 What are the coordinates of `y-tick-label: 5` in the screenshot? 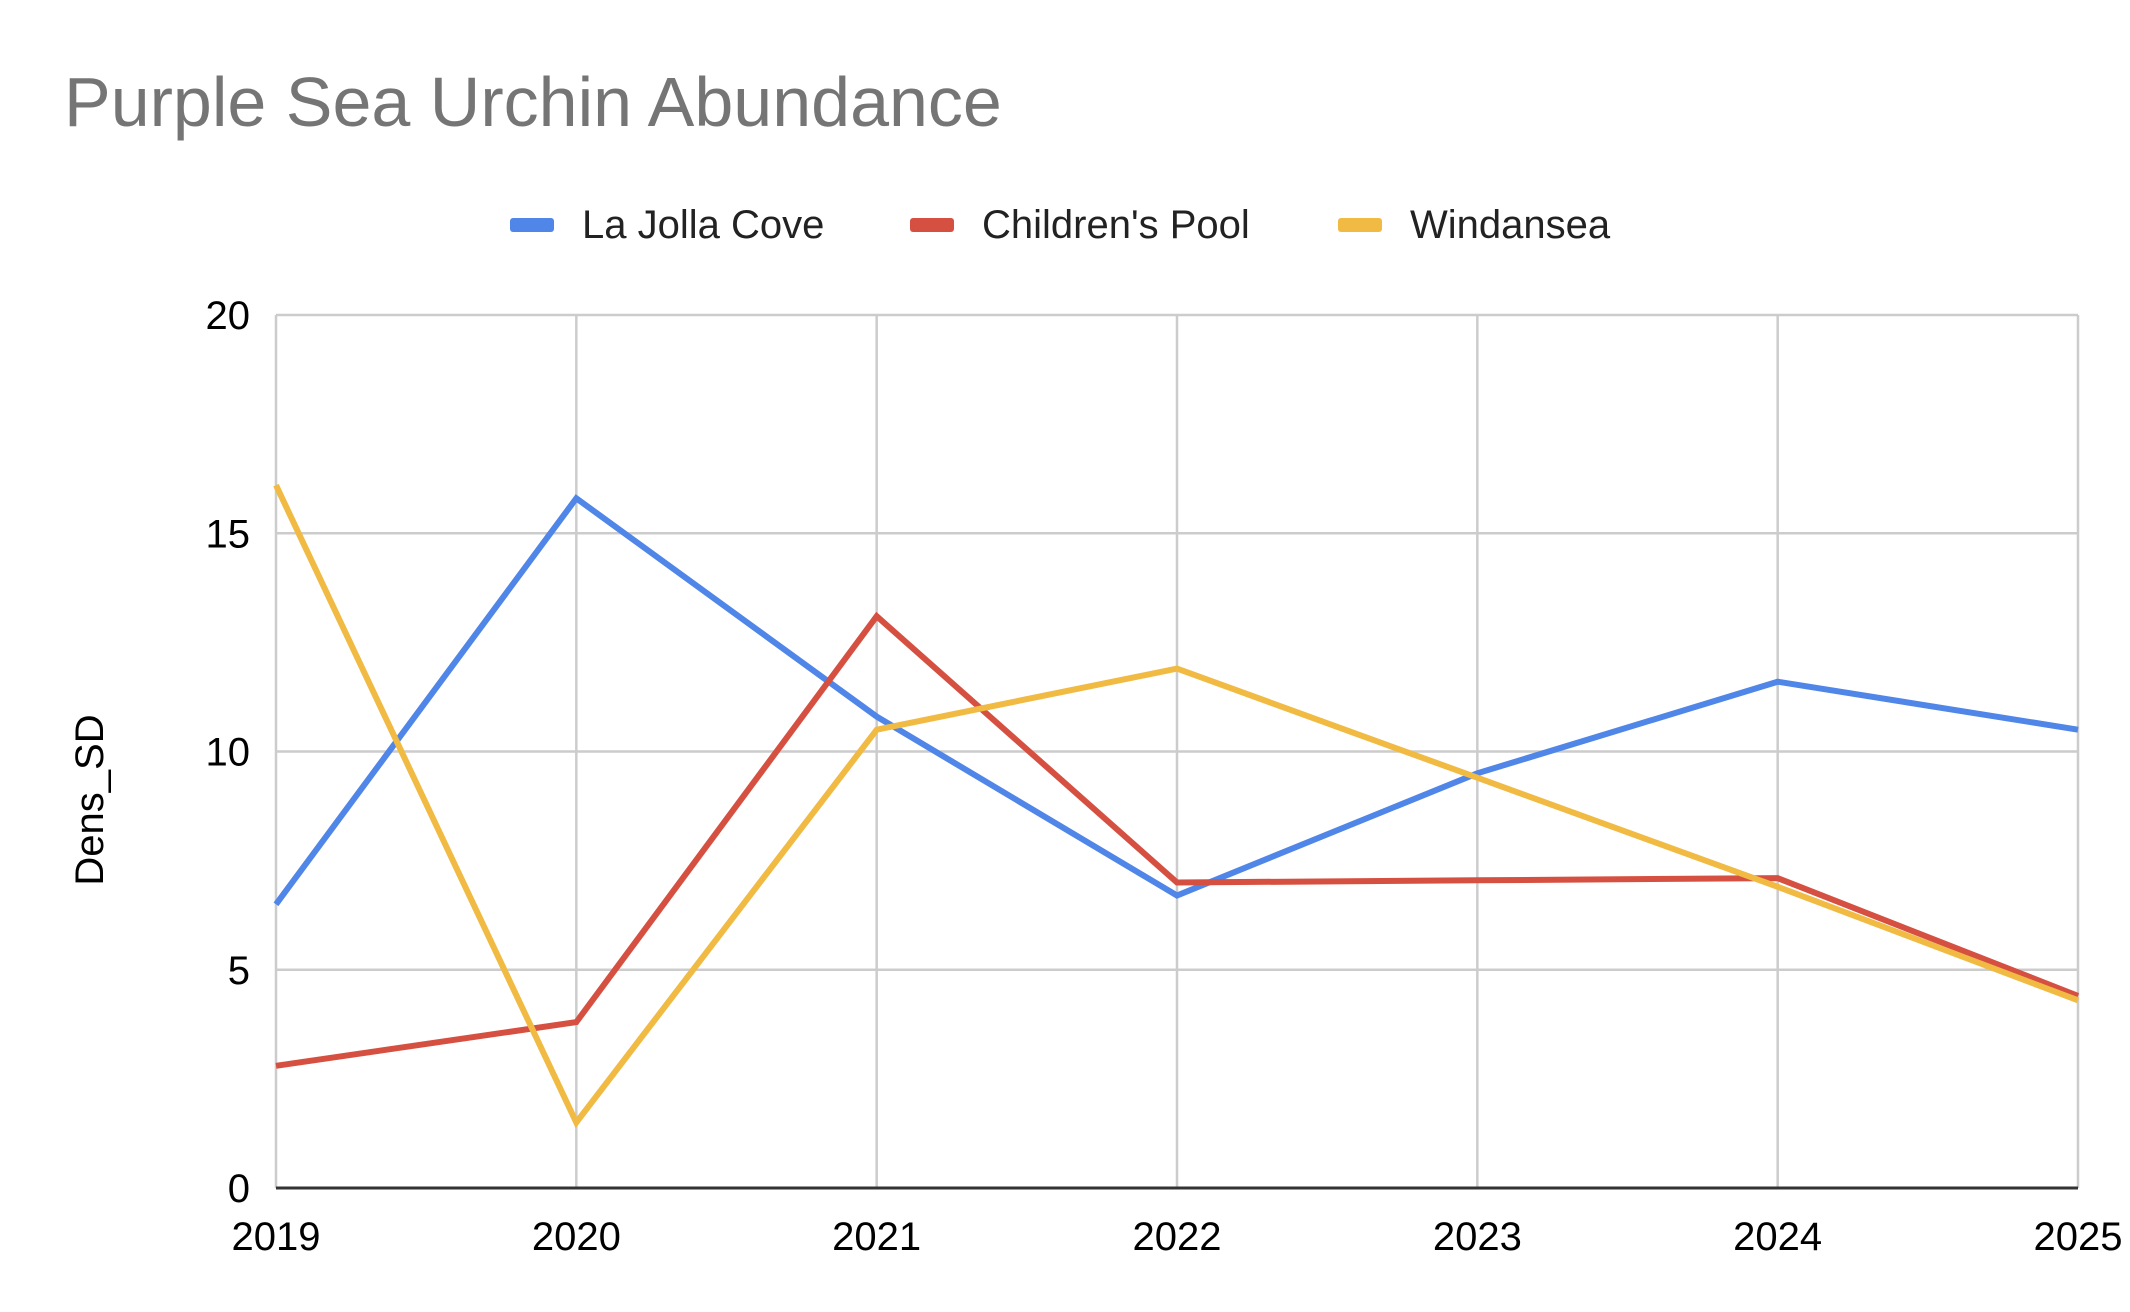 It's located at (239, 971).